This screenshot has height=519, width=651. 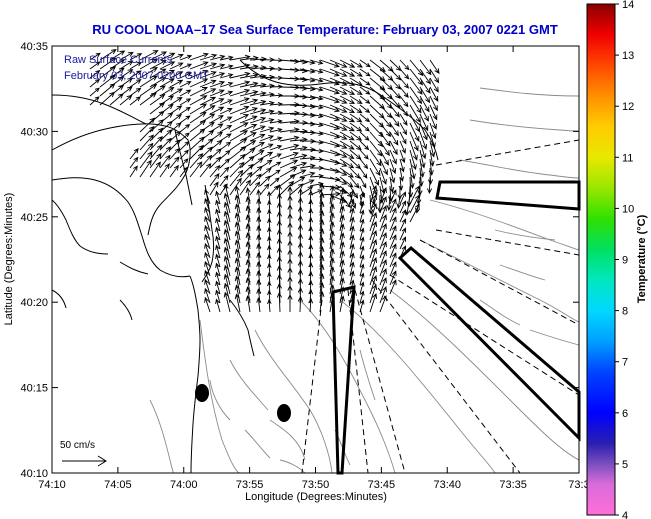 I want to click on scale-arrow: 50 cm/s, so click(x=83, y=453).